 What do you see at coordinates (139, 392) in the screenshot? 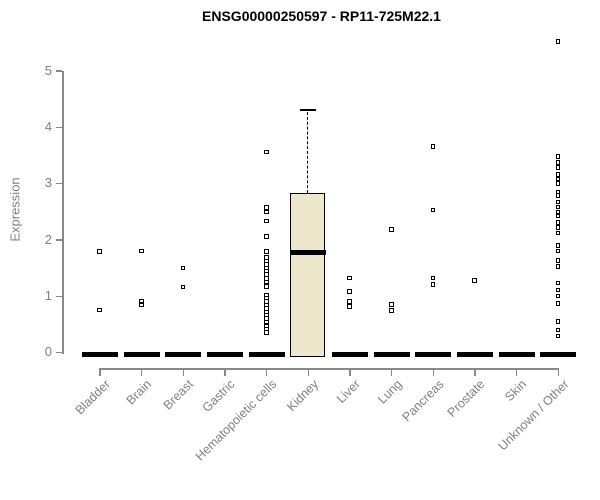
I see `x-category-label: Brain` at bounding box center [139, 392].